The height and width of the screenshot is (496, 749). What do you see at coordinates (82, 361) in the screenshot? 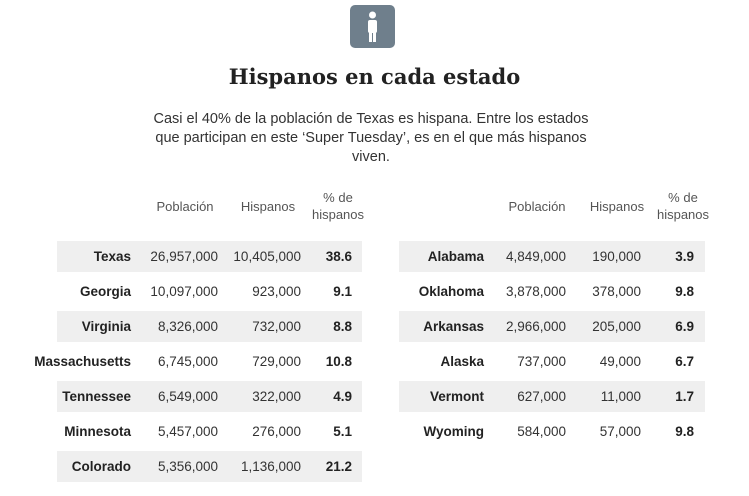
I see `state-name: Massachusetts` at bounding box center [82, 361].